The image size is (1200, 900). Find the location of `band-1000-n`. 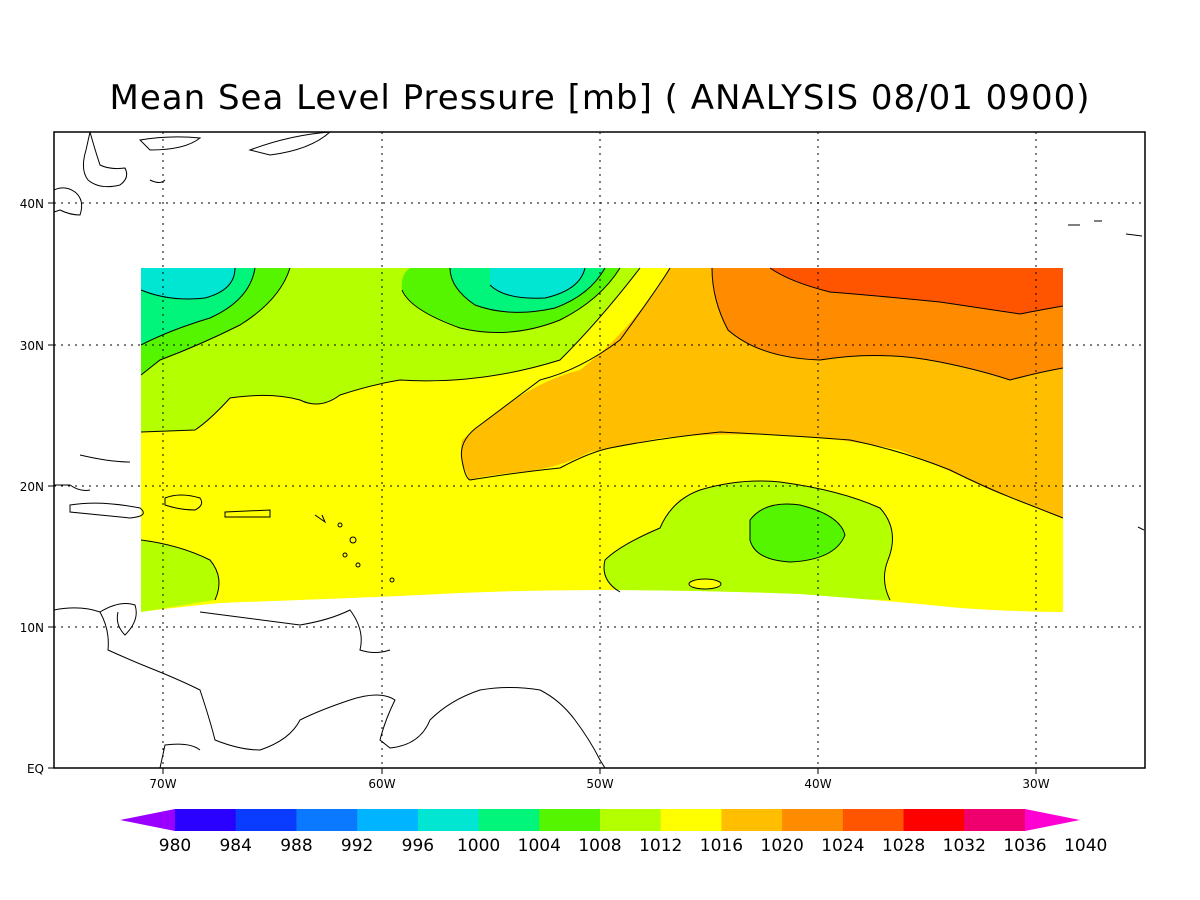

band-1000-n is located at coordinates (537, 283).